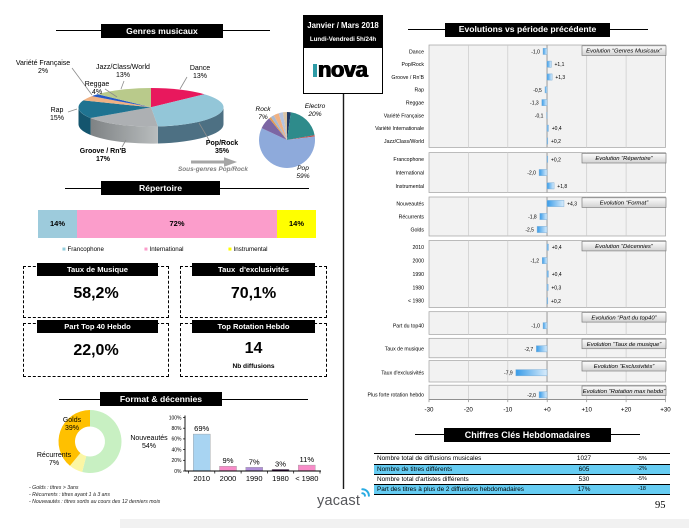 Image resolution: width=689 pixels, height=528 pixels. I want to click on svg-text: +10, so click(586, 410).